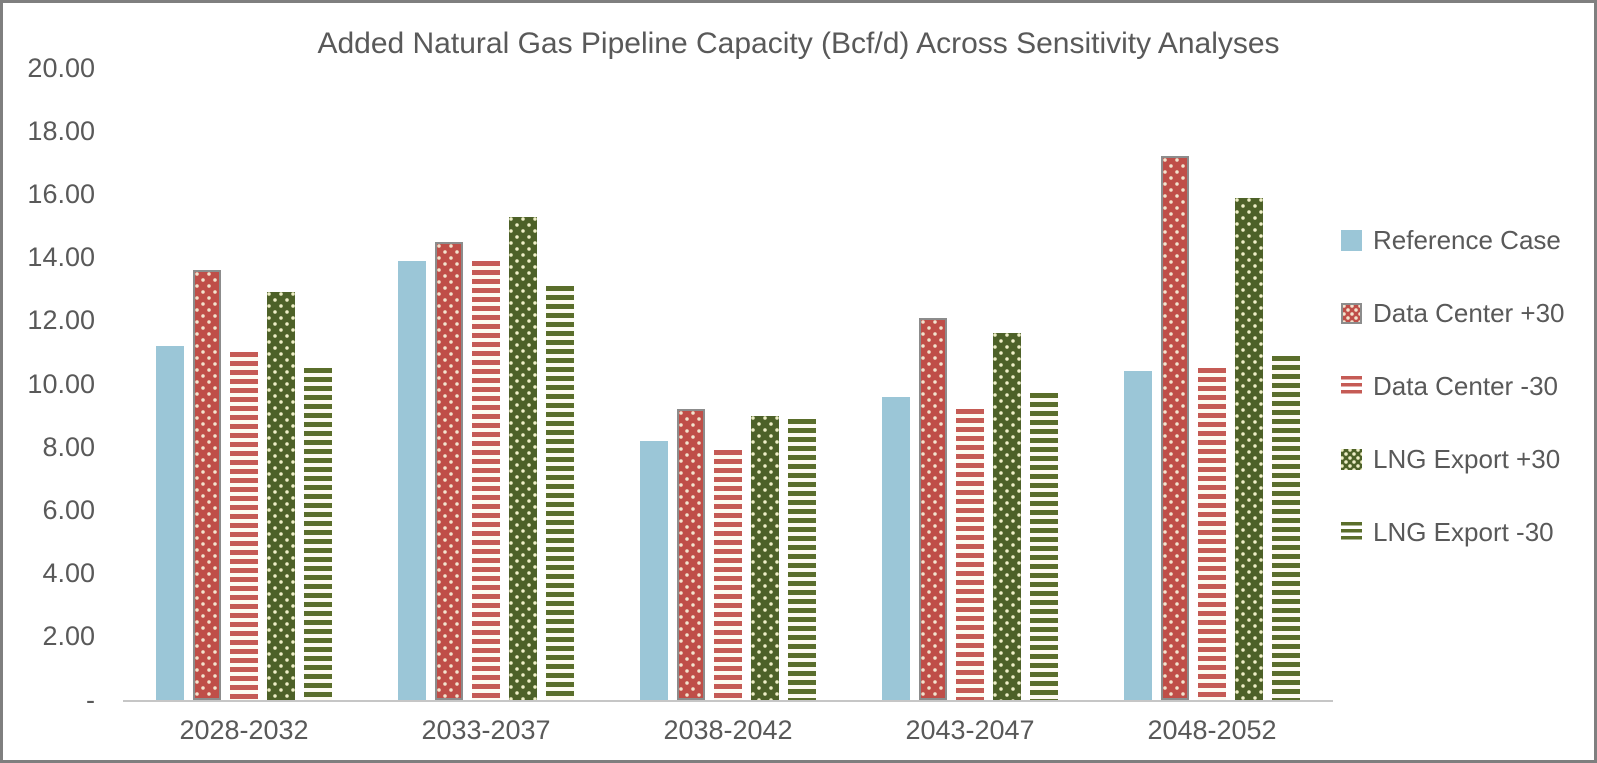 This screenshot has height=763, width=1597. What do you see at coordinates (728, 730) in the screenshot?
I see `x-axis-label: 2038-2042` at bounding box center [728, 730].